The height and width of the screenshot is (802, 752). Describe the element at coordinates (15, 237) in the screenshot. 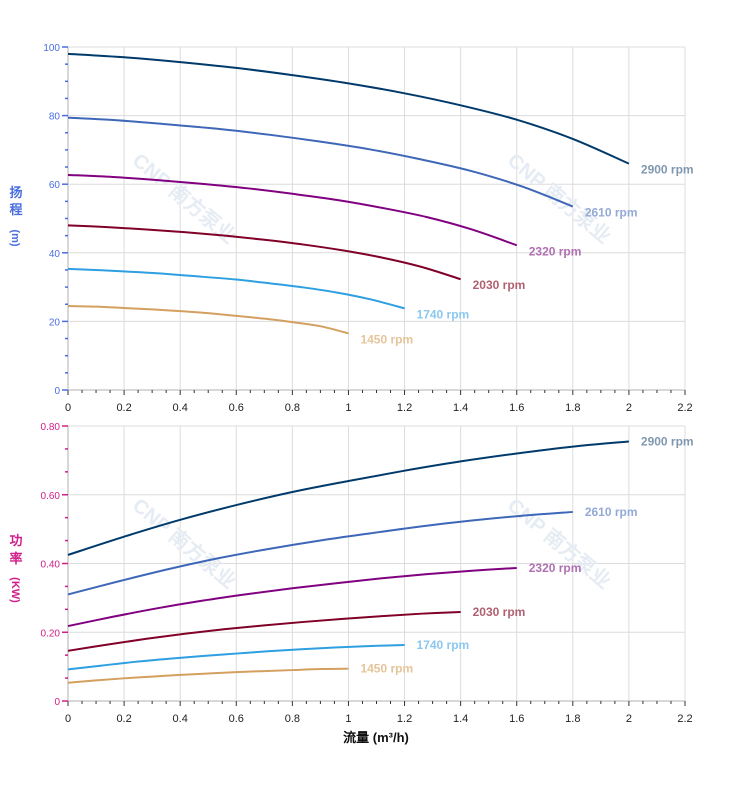

I see `y-axis-label: (m)` at that location.